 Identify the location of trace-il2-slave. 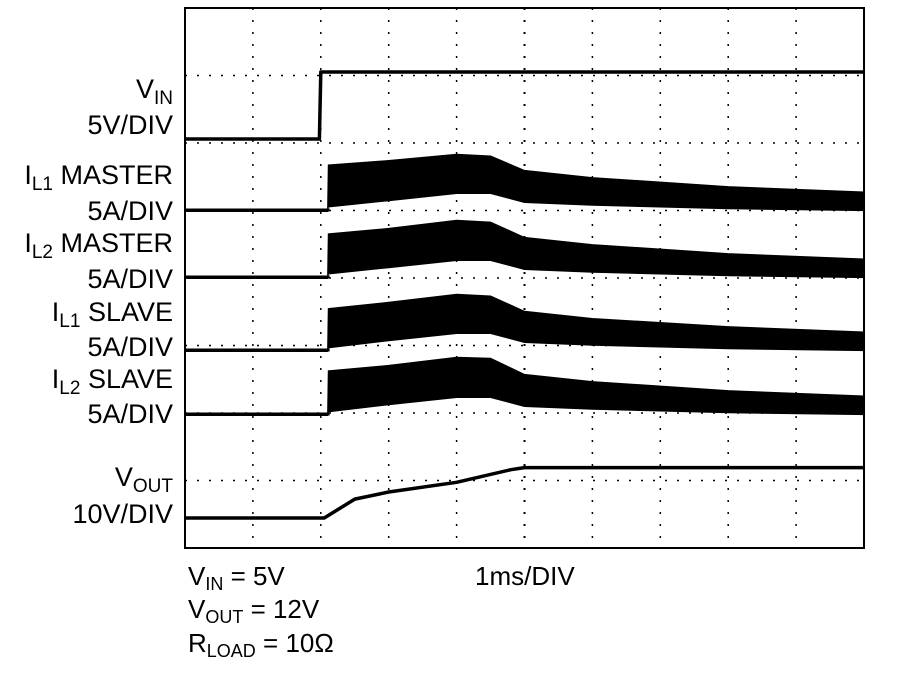
(524, 386).